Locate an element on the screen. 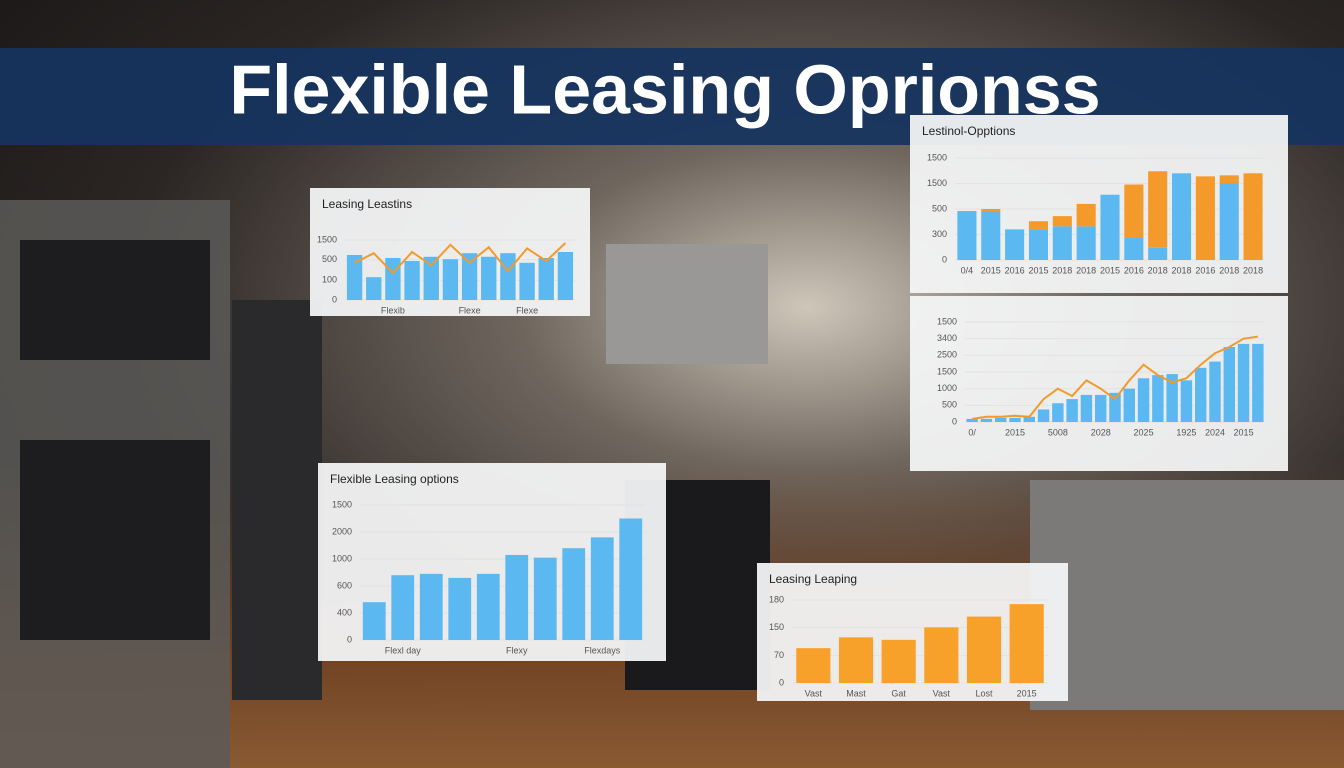 The width and height of the screenshot is (1344, 768). x-tick-label: Flexib is located at coordinates (393, 310).